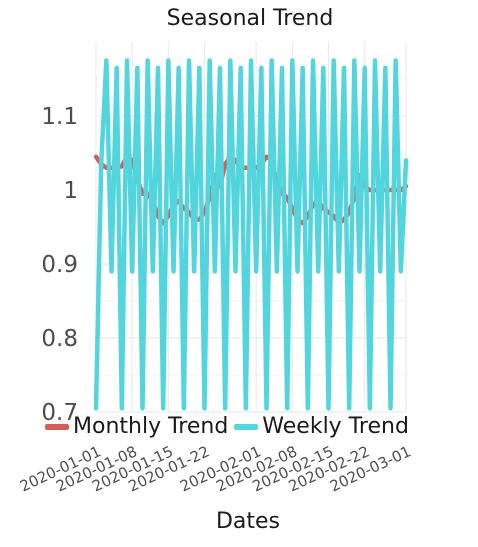 This screenshot has height=547, width=478. What do you see at coordinates (250, 18) in the screenshot?
I see `chart-title: Seasonal Trend` at bounding box center [250, 18].